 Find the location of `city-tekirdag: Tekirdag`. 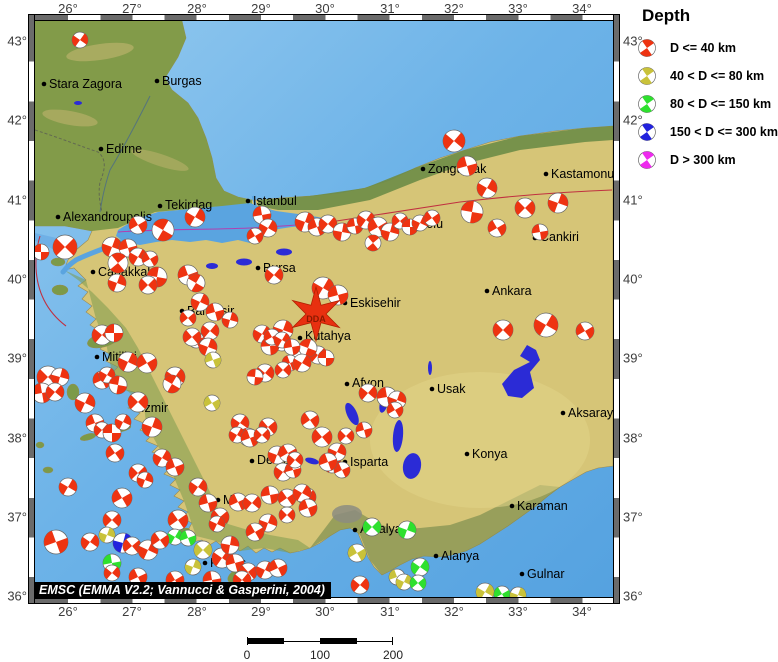

city-tekirdag: Tekirdag is located at coordinates (184, 205).